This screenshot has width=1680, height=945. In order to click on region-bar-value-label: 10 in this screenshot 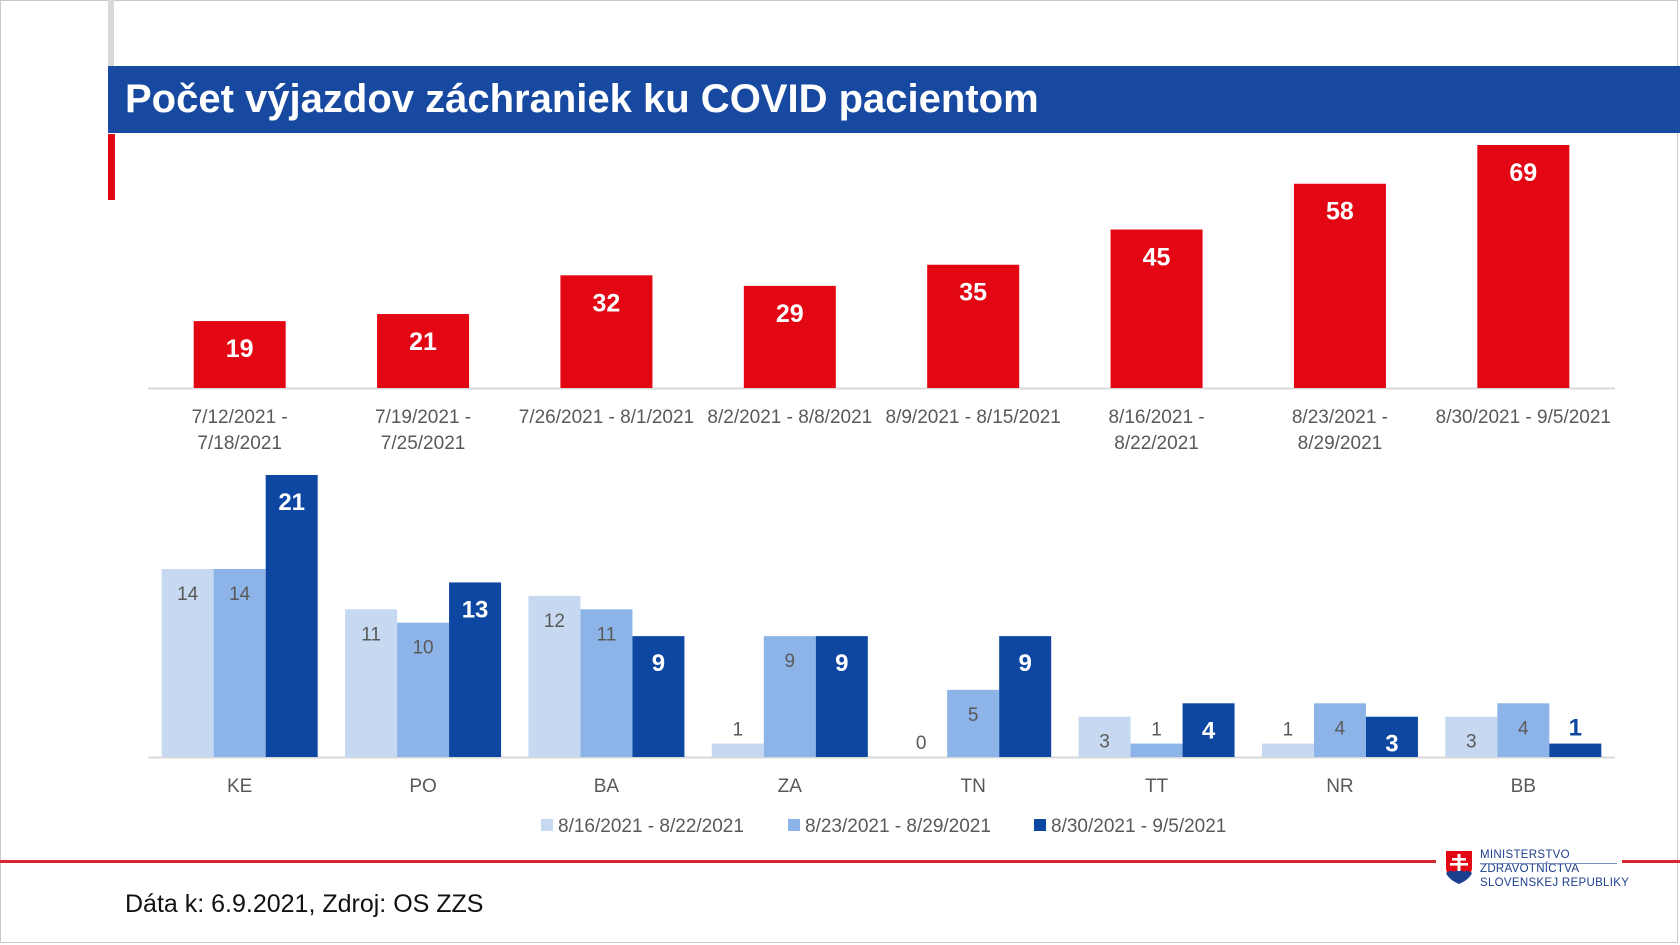, I will do `click(422, 648)`.